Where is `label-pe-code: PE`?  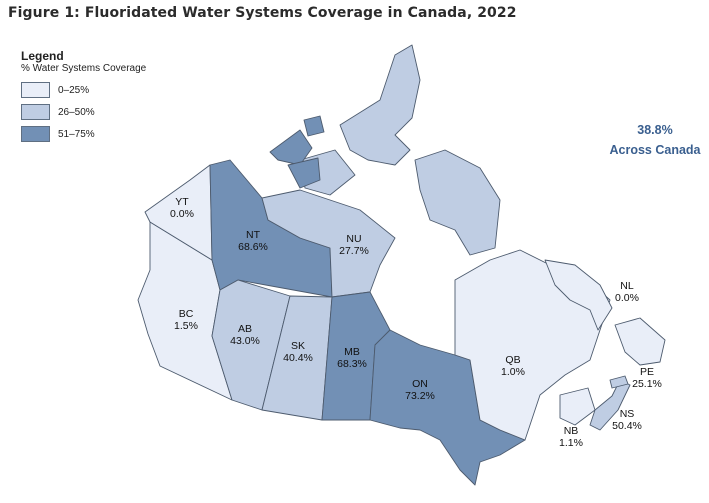
label-pe-code: PE is located at coordinates (646, 372).